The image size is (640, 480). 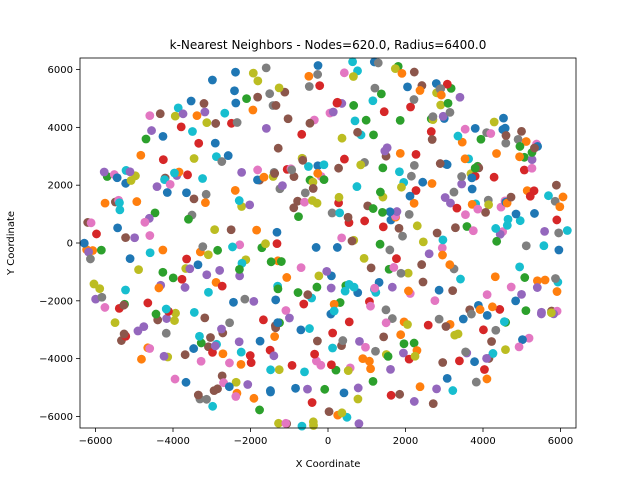 What do you see at coordinates (328, 441) in the screenshot?
I see `x-tick-label: 0` at bounding box center [328, 441].